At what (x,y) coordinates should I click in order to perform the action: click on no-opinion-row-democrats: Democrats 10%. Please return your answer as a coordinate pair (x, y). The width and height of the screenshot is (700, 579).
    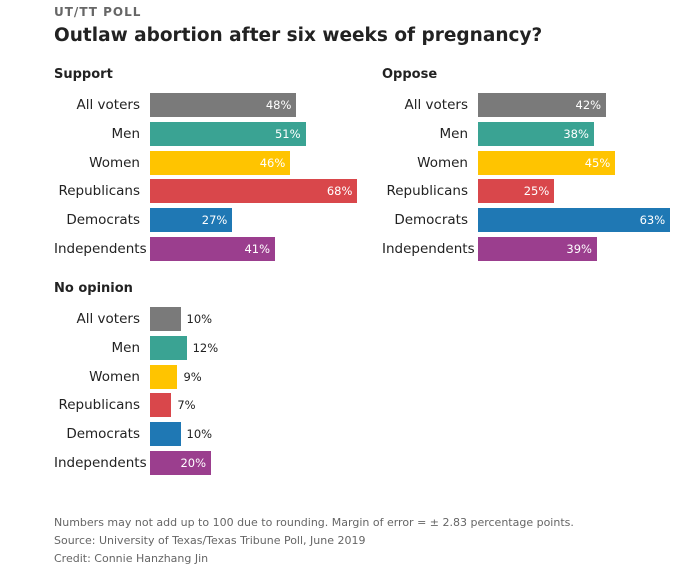
    Looking at the image, I should click on (214, 434).